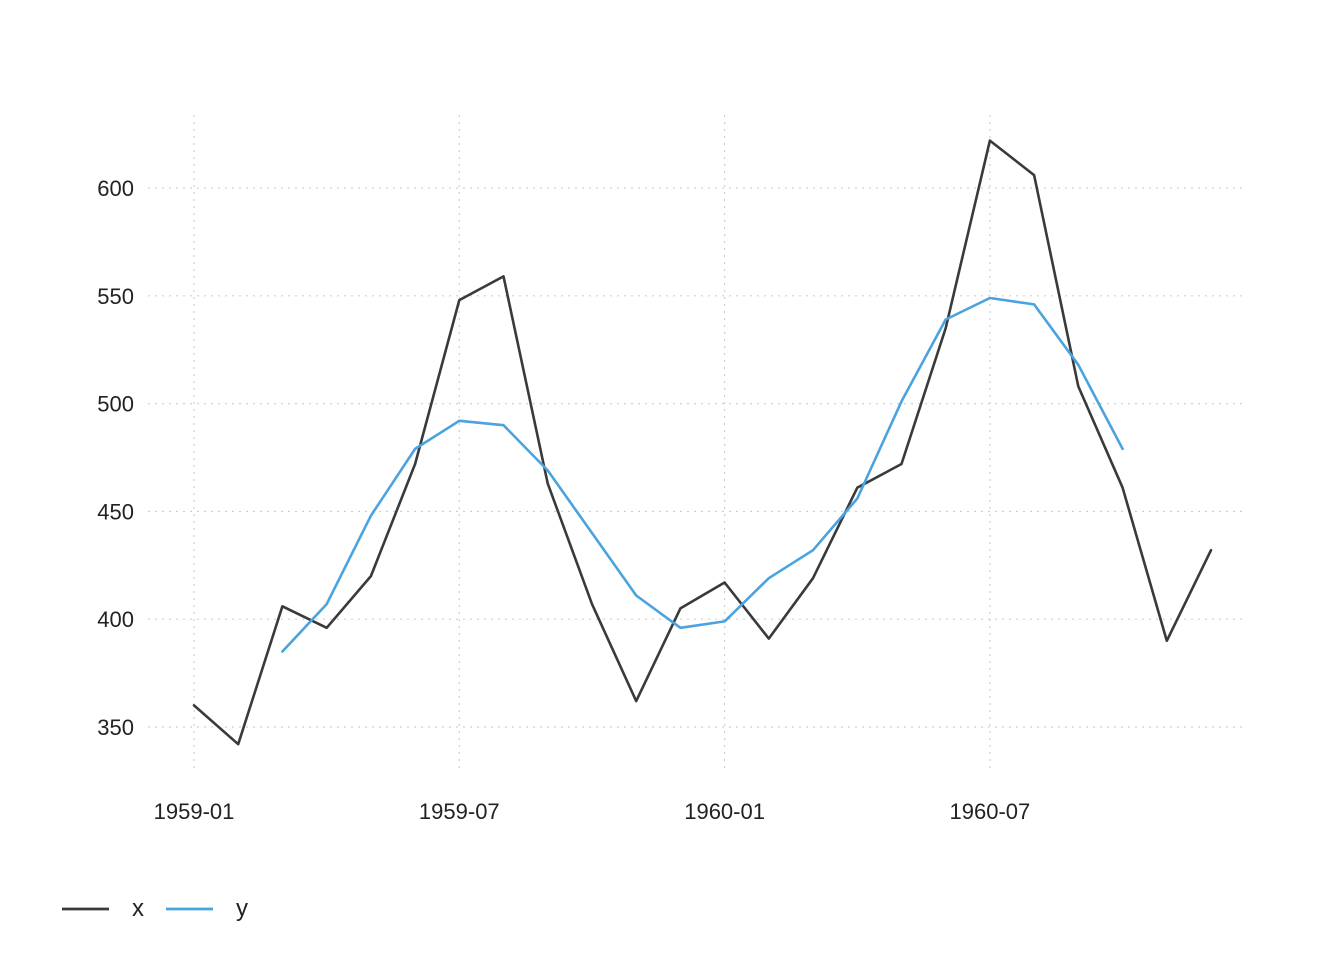 The image size is (1344, 960). I want to click on x-tick-label-1959-07: 1959-07, so click(459, 811).